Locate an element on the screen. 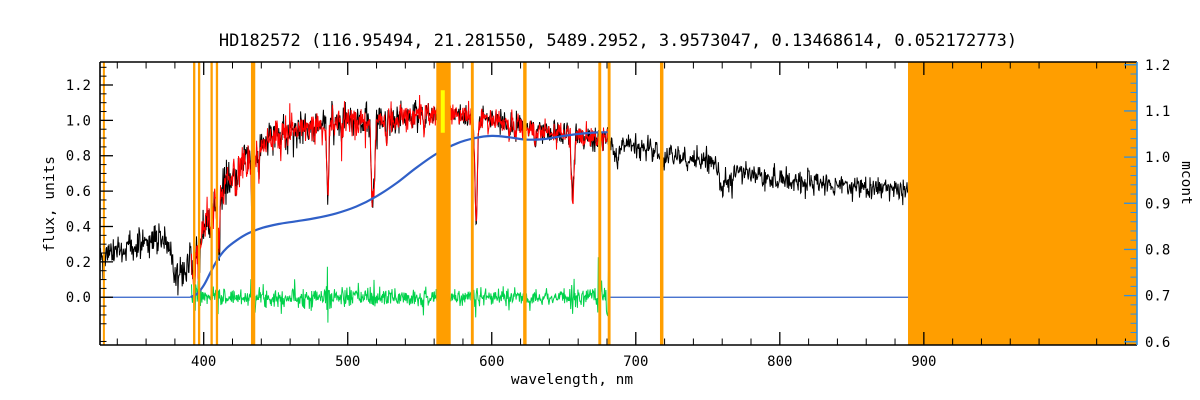 The width and height of the screenshot is (1200, 400). y-right-tick-label: 1.1 is located at coordinates (1157, 112).